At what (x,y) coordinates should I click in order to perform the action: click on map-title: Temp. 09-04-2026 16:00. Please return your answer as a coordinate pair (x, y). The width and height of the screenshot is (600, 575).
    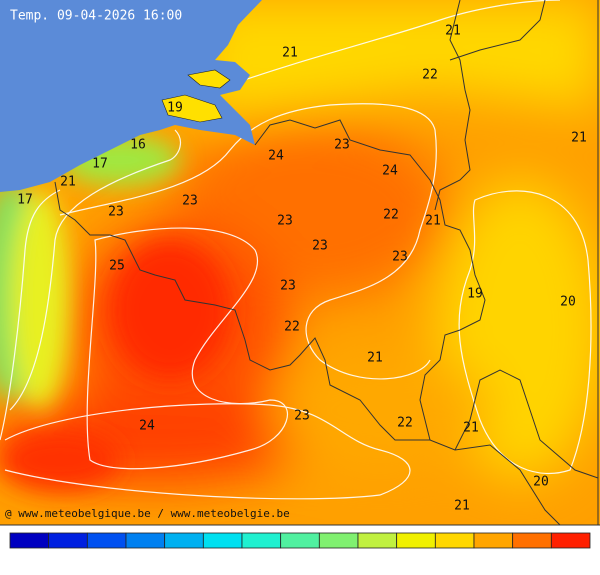
    Looking at the image, I should click on (96, 16).